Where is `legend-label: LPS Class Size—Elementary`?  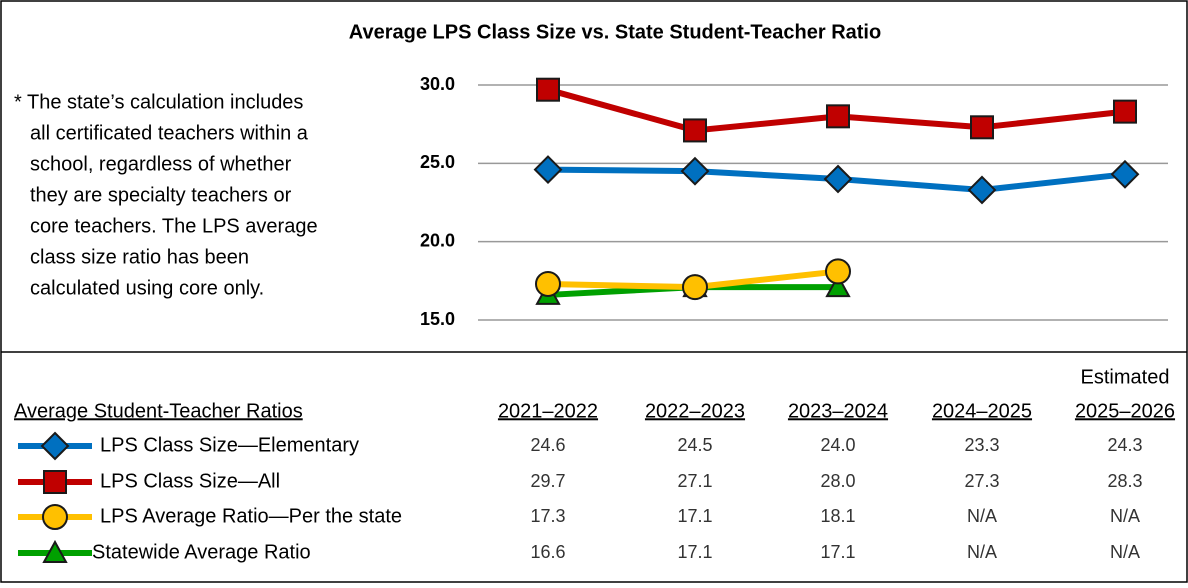
legend-label: LPS Class Size—Elementary is located at coordinates (229, 445).